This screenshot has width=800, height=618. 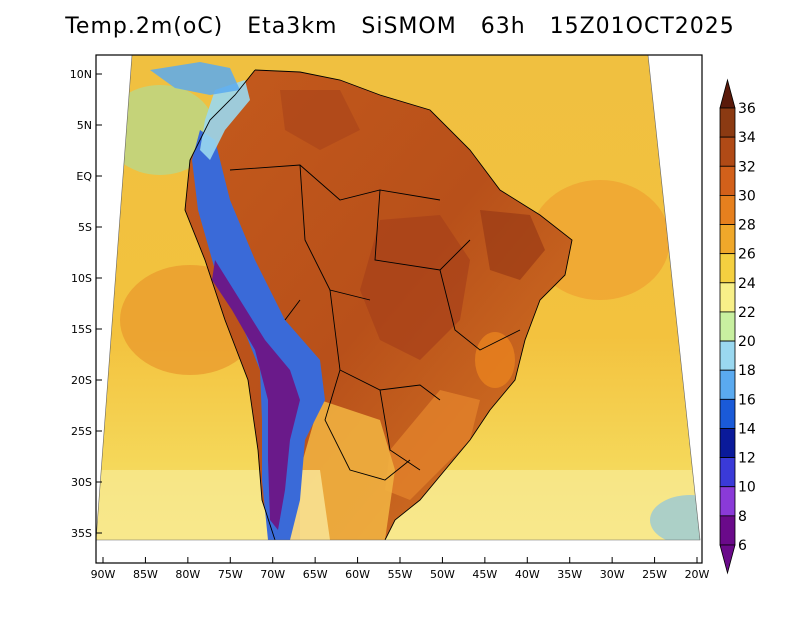 What do you see at coordinates (747, 138) in the screenshot?
I see `colorbar-label: 34` at bounding box center [747, 138].